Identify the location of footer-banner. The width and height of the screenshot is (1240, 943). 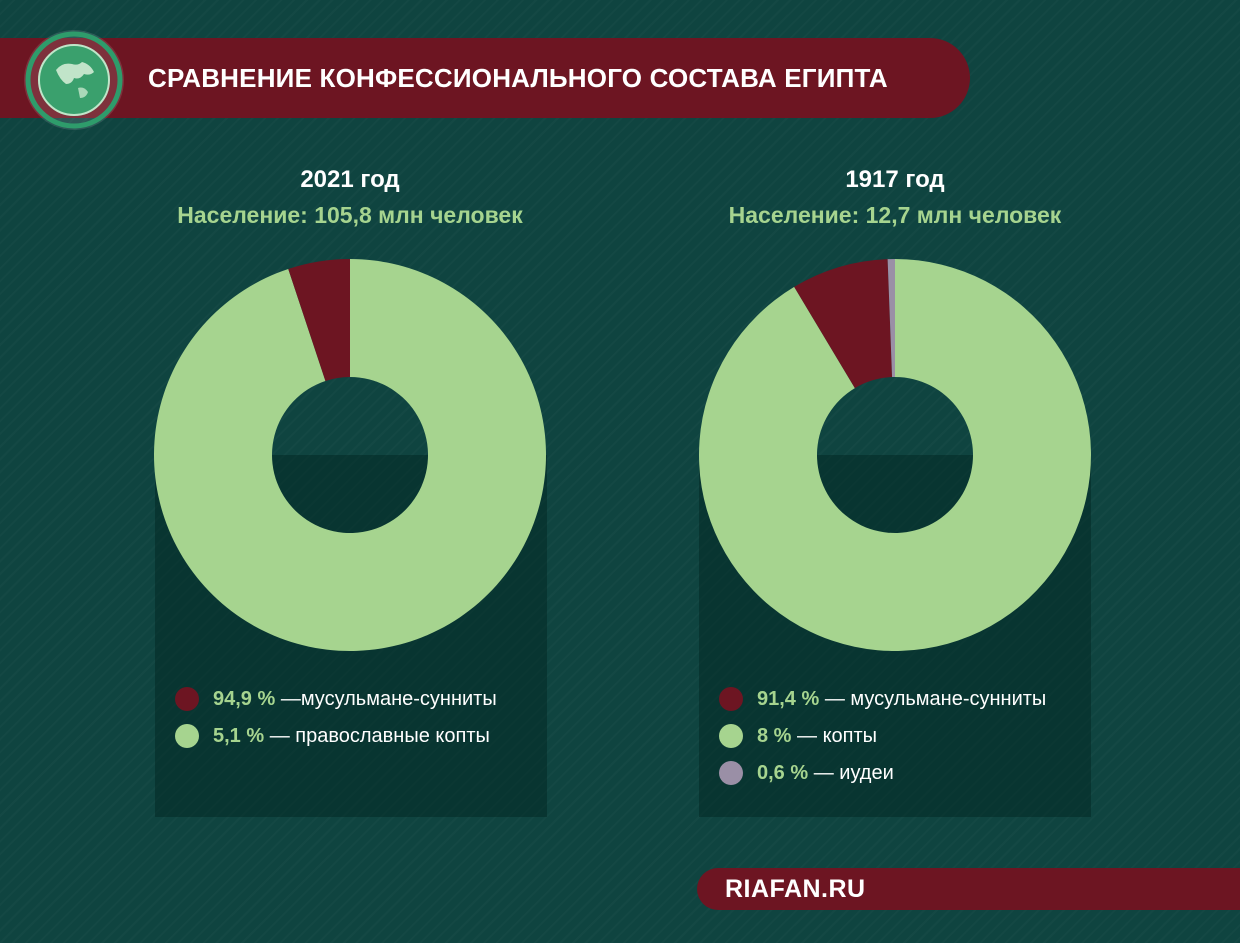
(968, 889).